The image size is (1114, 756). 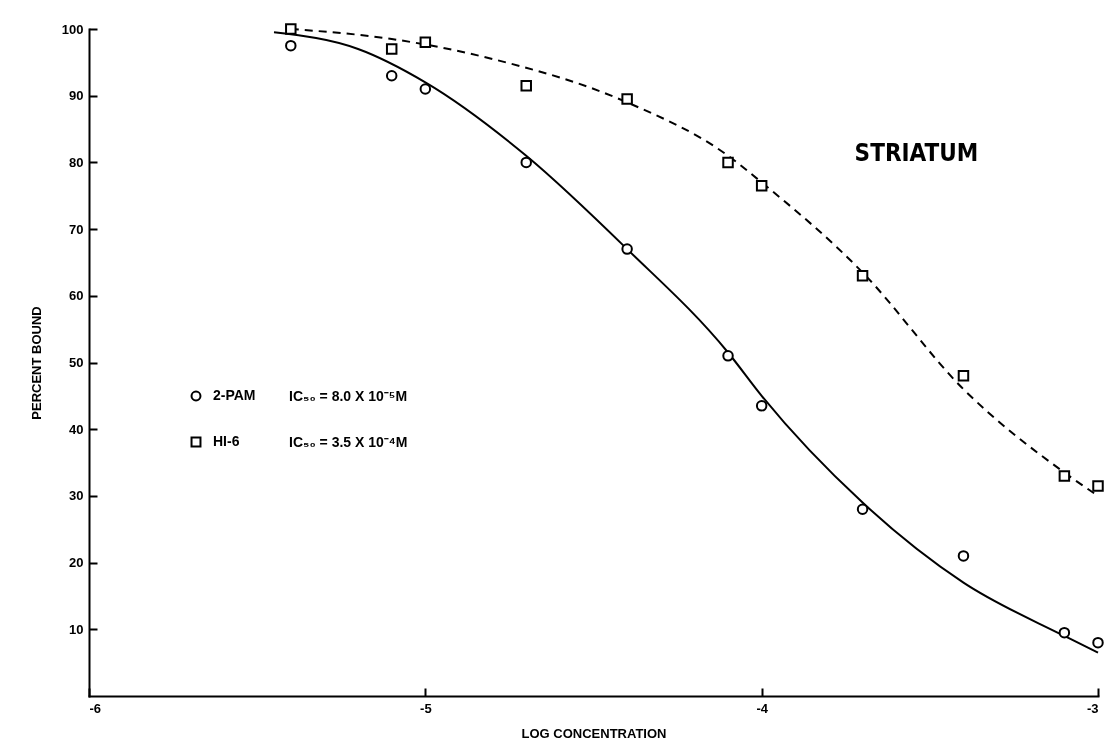 I want to click on y-tick-label: 20, so click(x=76, y=563).